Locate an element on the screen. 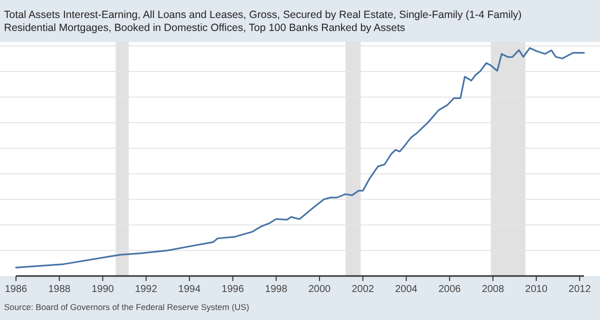 The image size is (600, 320). x-tick-label: 1992 is located at coordinates (146, 289).